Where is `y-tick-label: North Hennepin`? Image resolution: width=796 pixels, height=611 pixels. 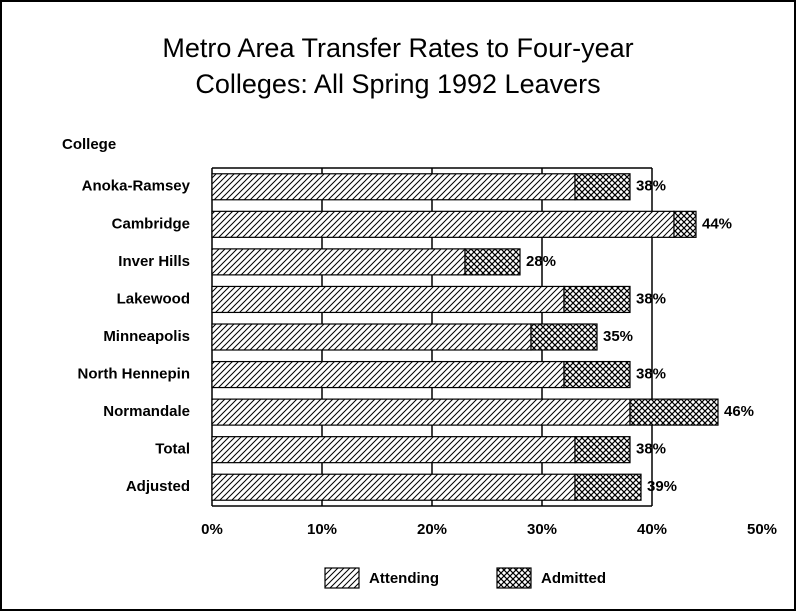
y-tick-label: North Hennepin is located at coordinates (134, 374).